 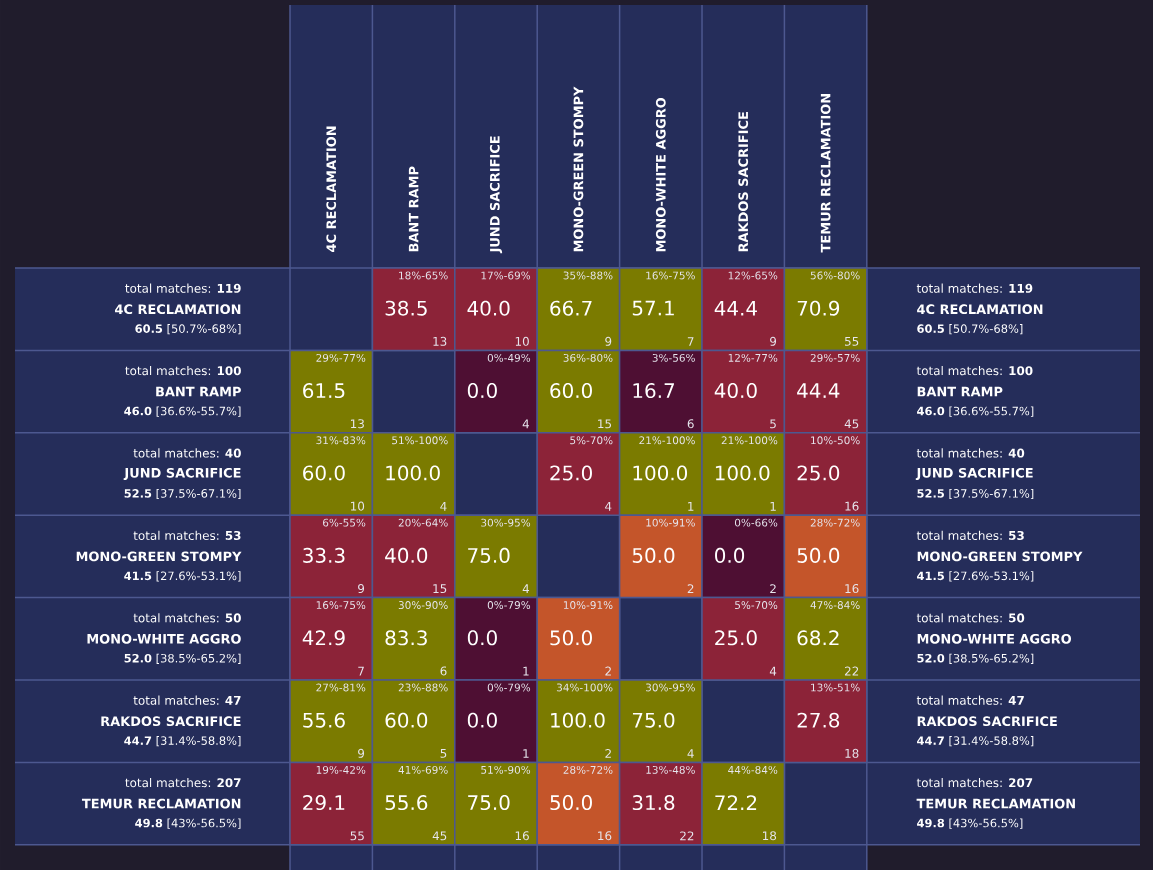 What do you see at coordinates (818, 390) in the screenshot?
I see `data-label: 44.4` at bounding box center [818, 390].